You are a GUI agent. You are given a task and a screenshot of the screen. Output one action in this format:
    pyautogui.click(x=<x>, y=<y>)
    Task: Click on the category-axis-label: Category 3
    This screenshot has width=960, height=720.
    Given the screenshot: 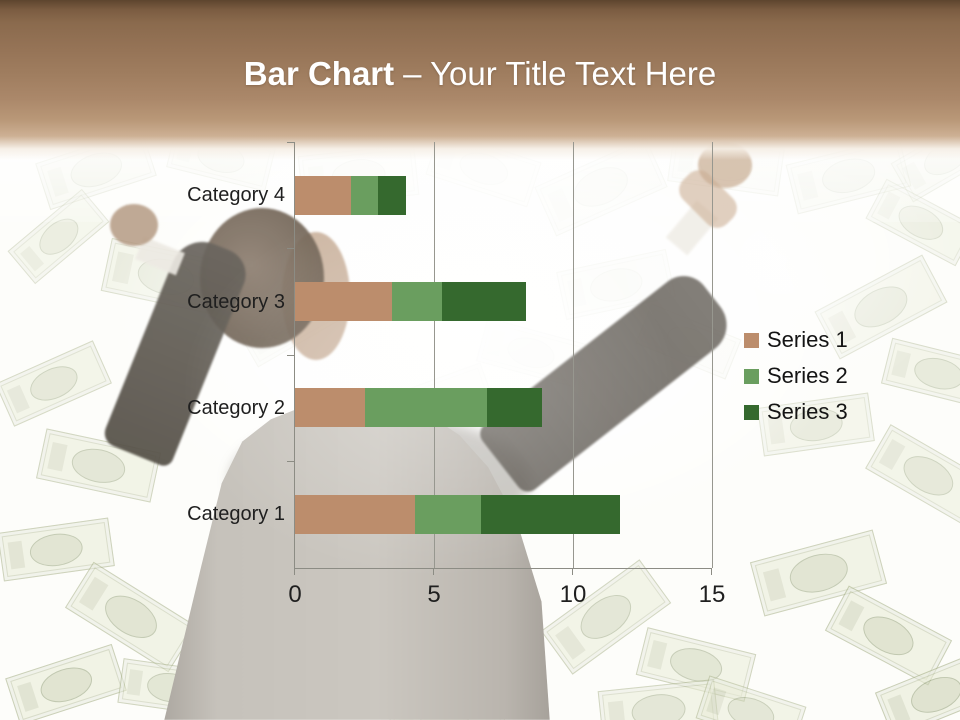 What is the action you would take?
    pyautogui.click(x=236, y=302)
    